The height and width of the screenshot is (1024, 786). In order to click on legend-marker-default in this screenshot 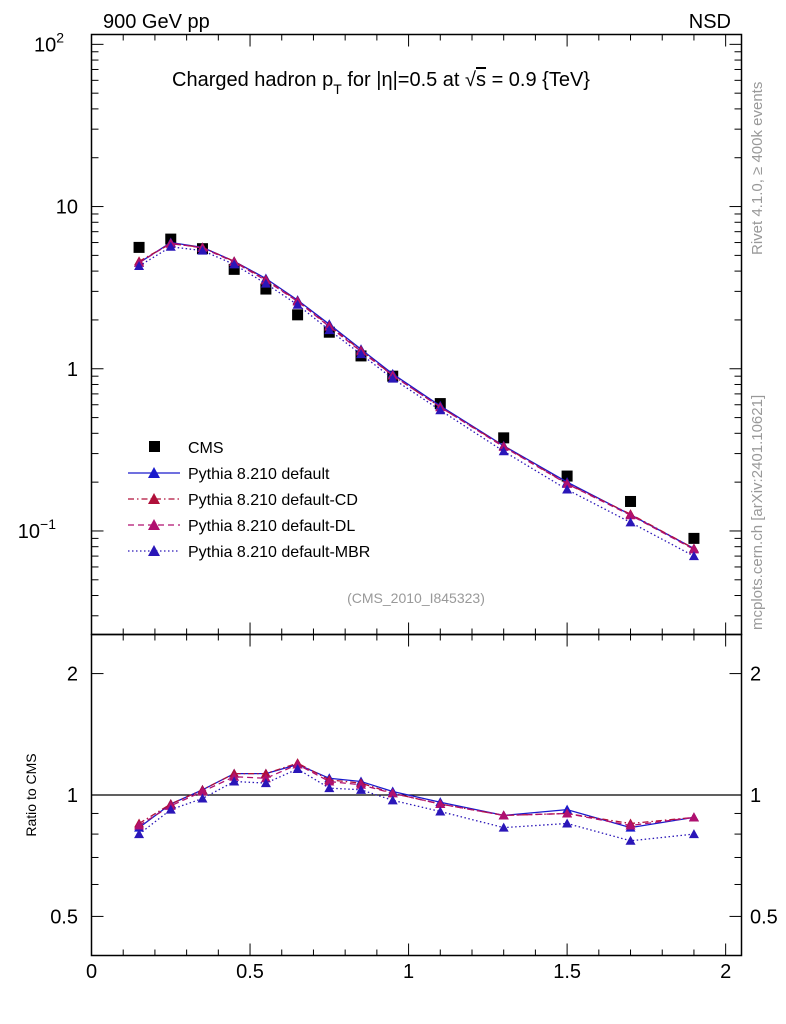, I will do `click(154, 472)`.